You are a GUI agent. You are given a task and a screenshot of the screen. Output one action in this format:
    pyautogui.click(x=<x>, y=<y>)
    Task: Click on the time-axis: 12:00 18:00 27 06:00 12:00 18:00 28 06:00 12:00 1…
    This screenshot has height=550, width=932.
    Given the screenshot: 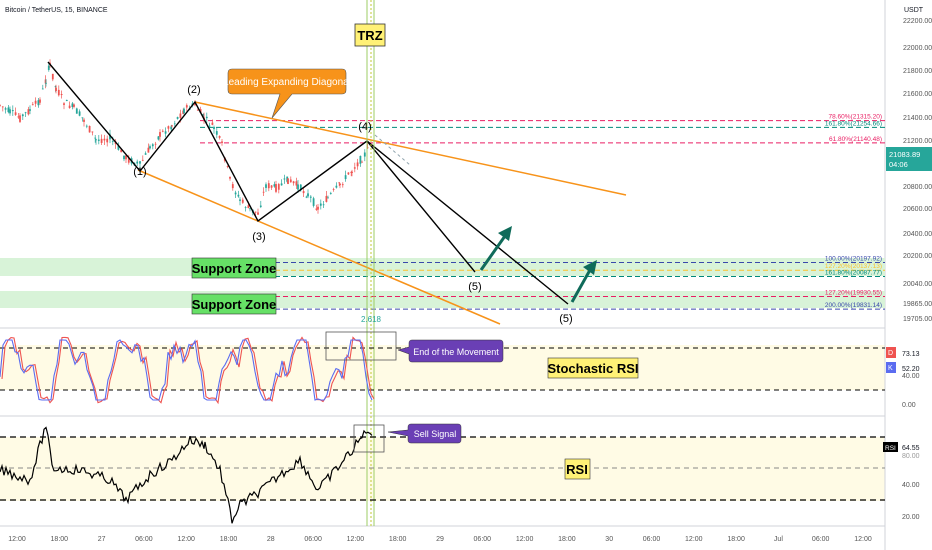 What is the action you would take?
    pyautogui.click(x=440, y=539)
    